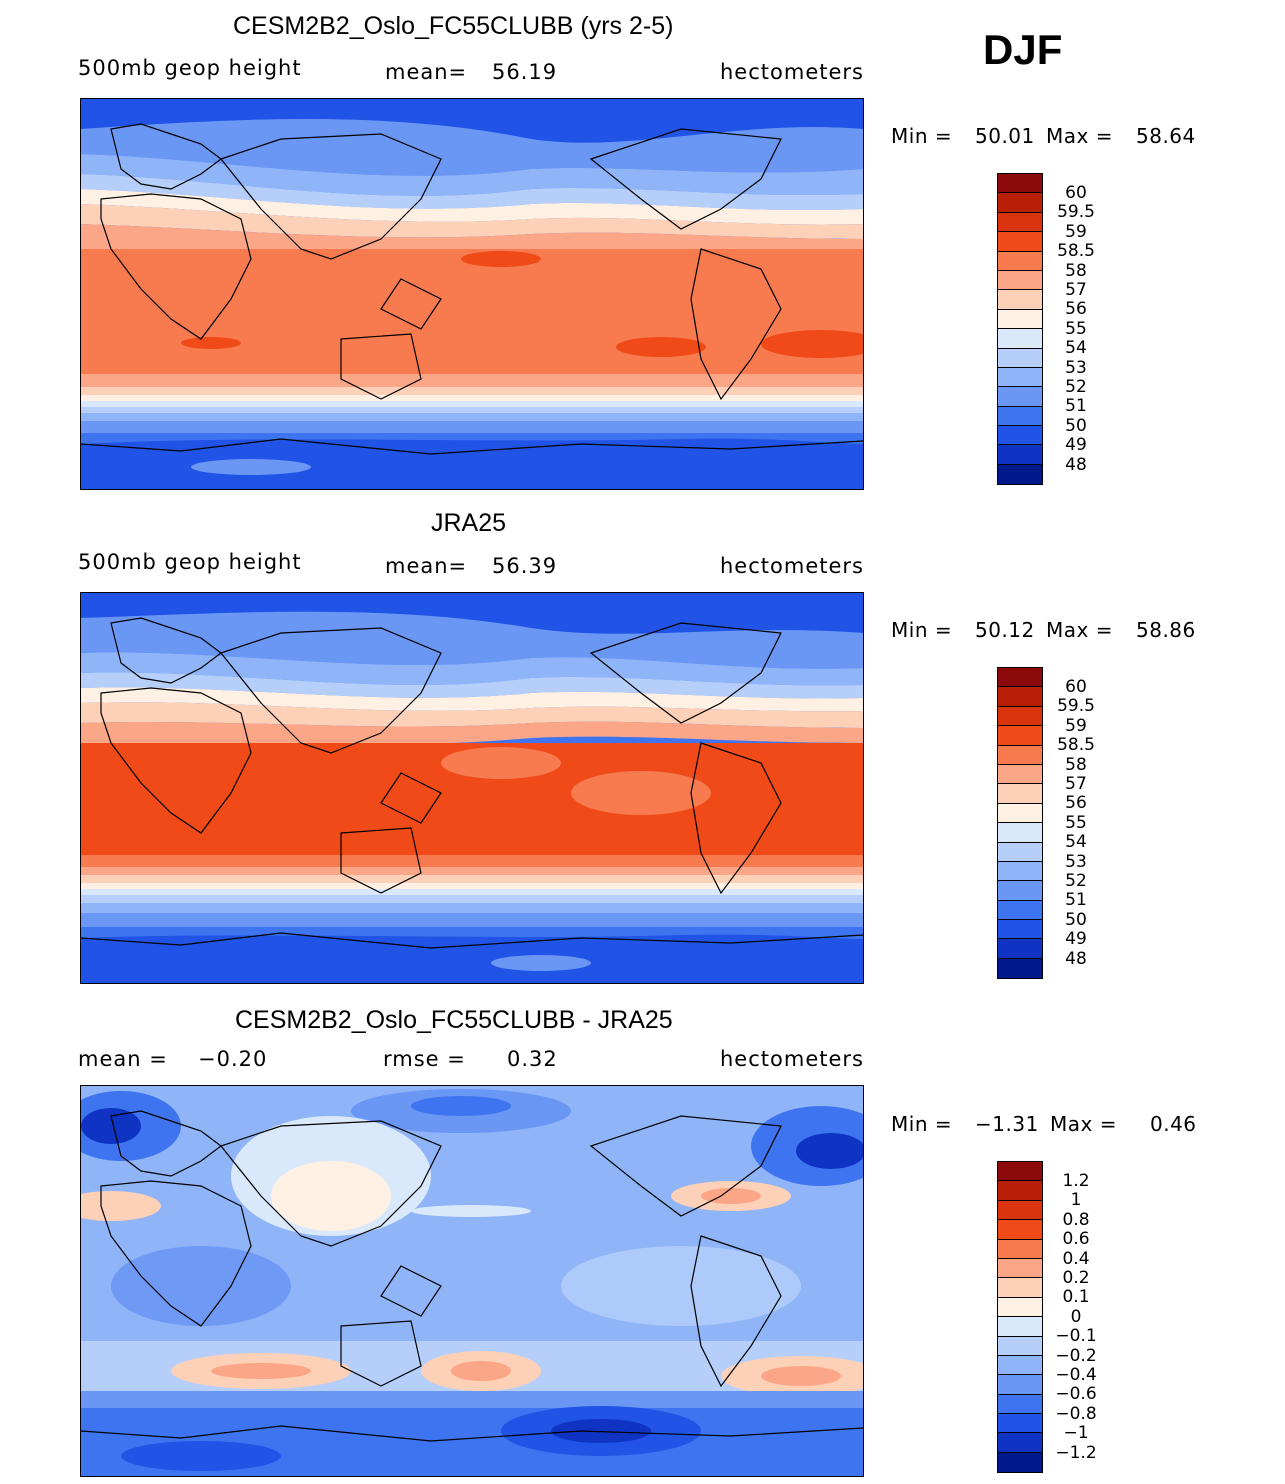 This screenshot has width=1285, height=1484. I want to click on panel-title: CESM2B2_Oslo_FC55CLUBB (yrs 2-5), so click(453, 26).